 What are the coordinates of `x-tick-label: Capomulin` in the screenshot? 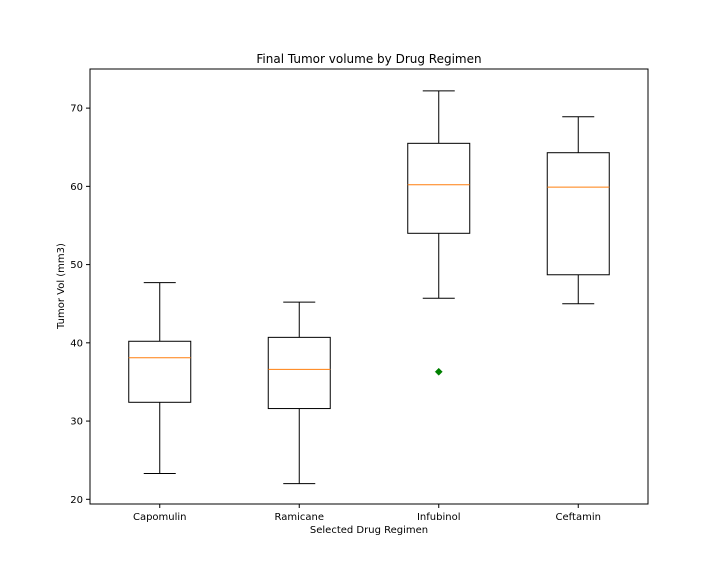 It's located at (160, 517).